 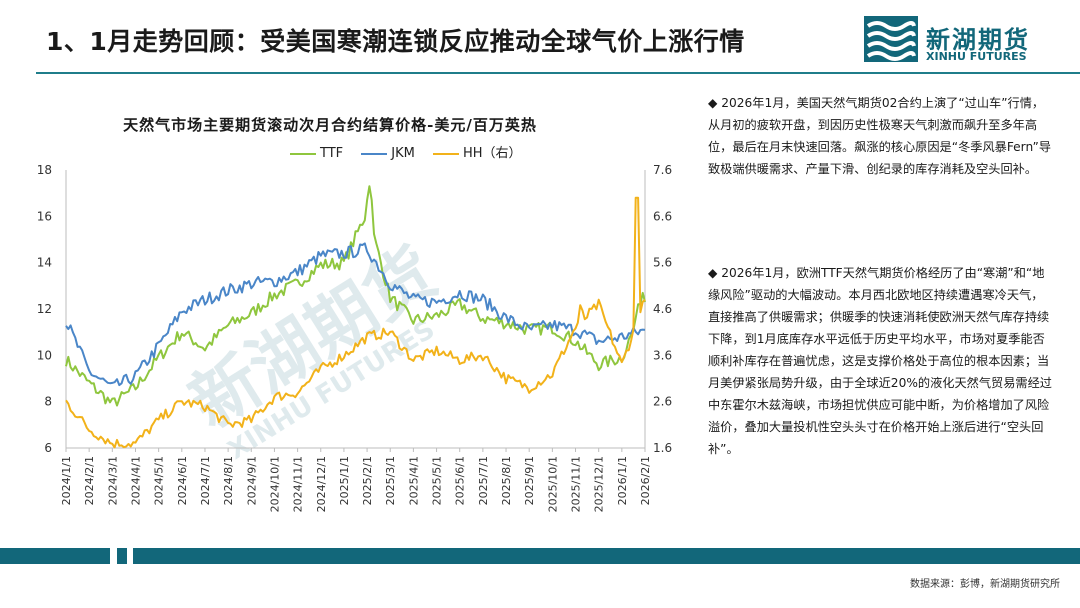 I want to click on title-divider, so click(x=558, y=73).